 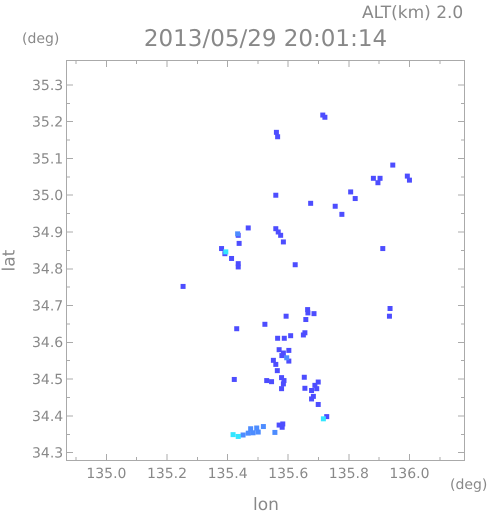 I want to click on y-tick-label: 35.1, so click(x=48, y=159).